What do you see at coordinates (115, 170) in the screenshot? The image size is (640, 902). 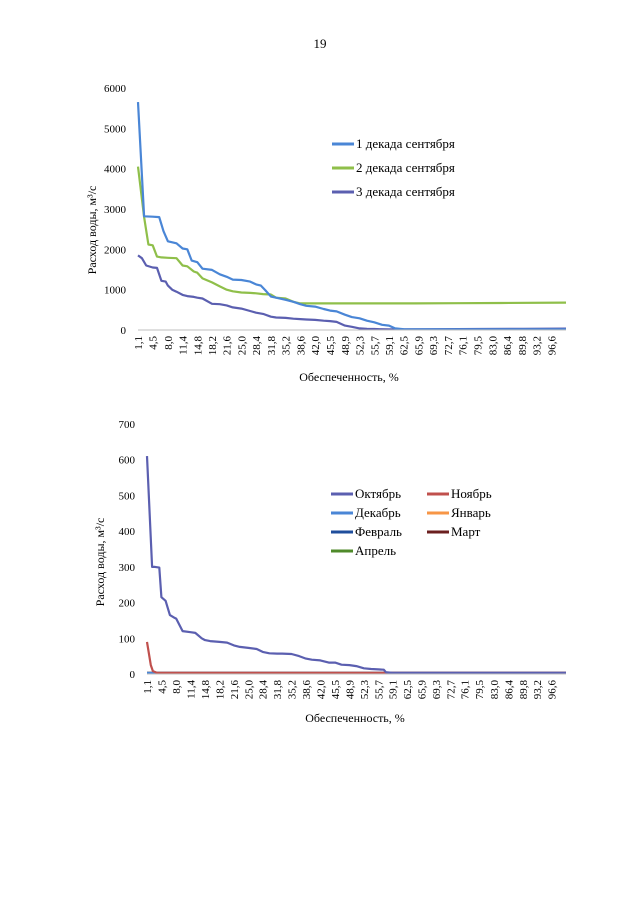 I see `y-tick-label: 4000` at bounding box center [115, 170].